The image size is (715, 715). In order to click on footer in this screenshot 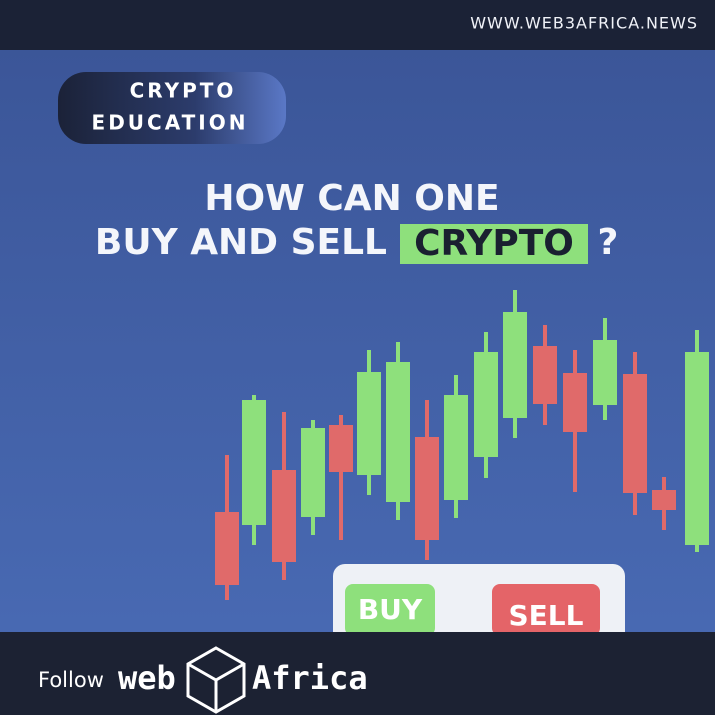, I will do `click(357, 673)`.